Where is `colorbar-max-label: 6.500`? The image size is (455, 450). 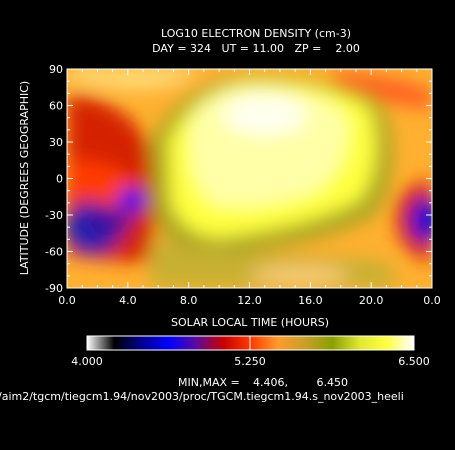
colorbar-max-label: 6.500 is located at coordinates (414, 361).